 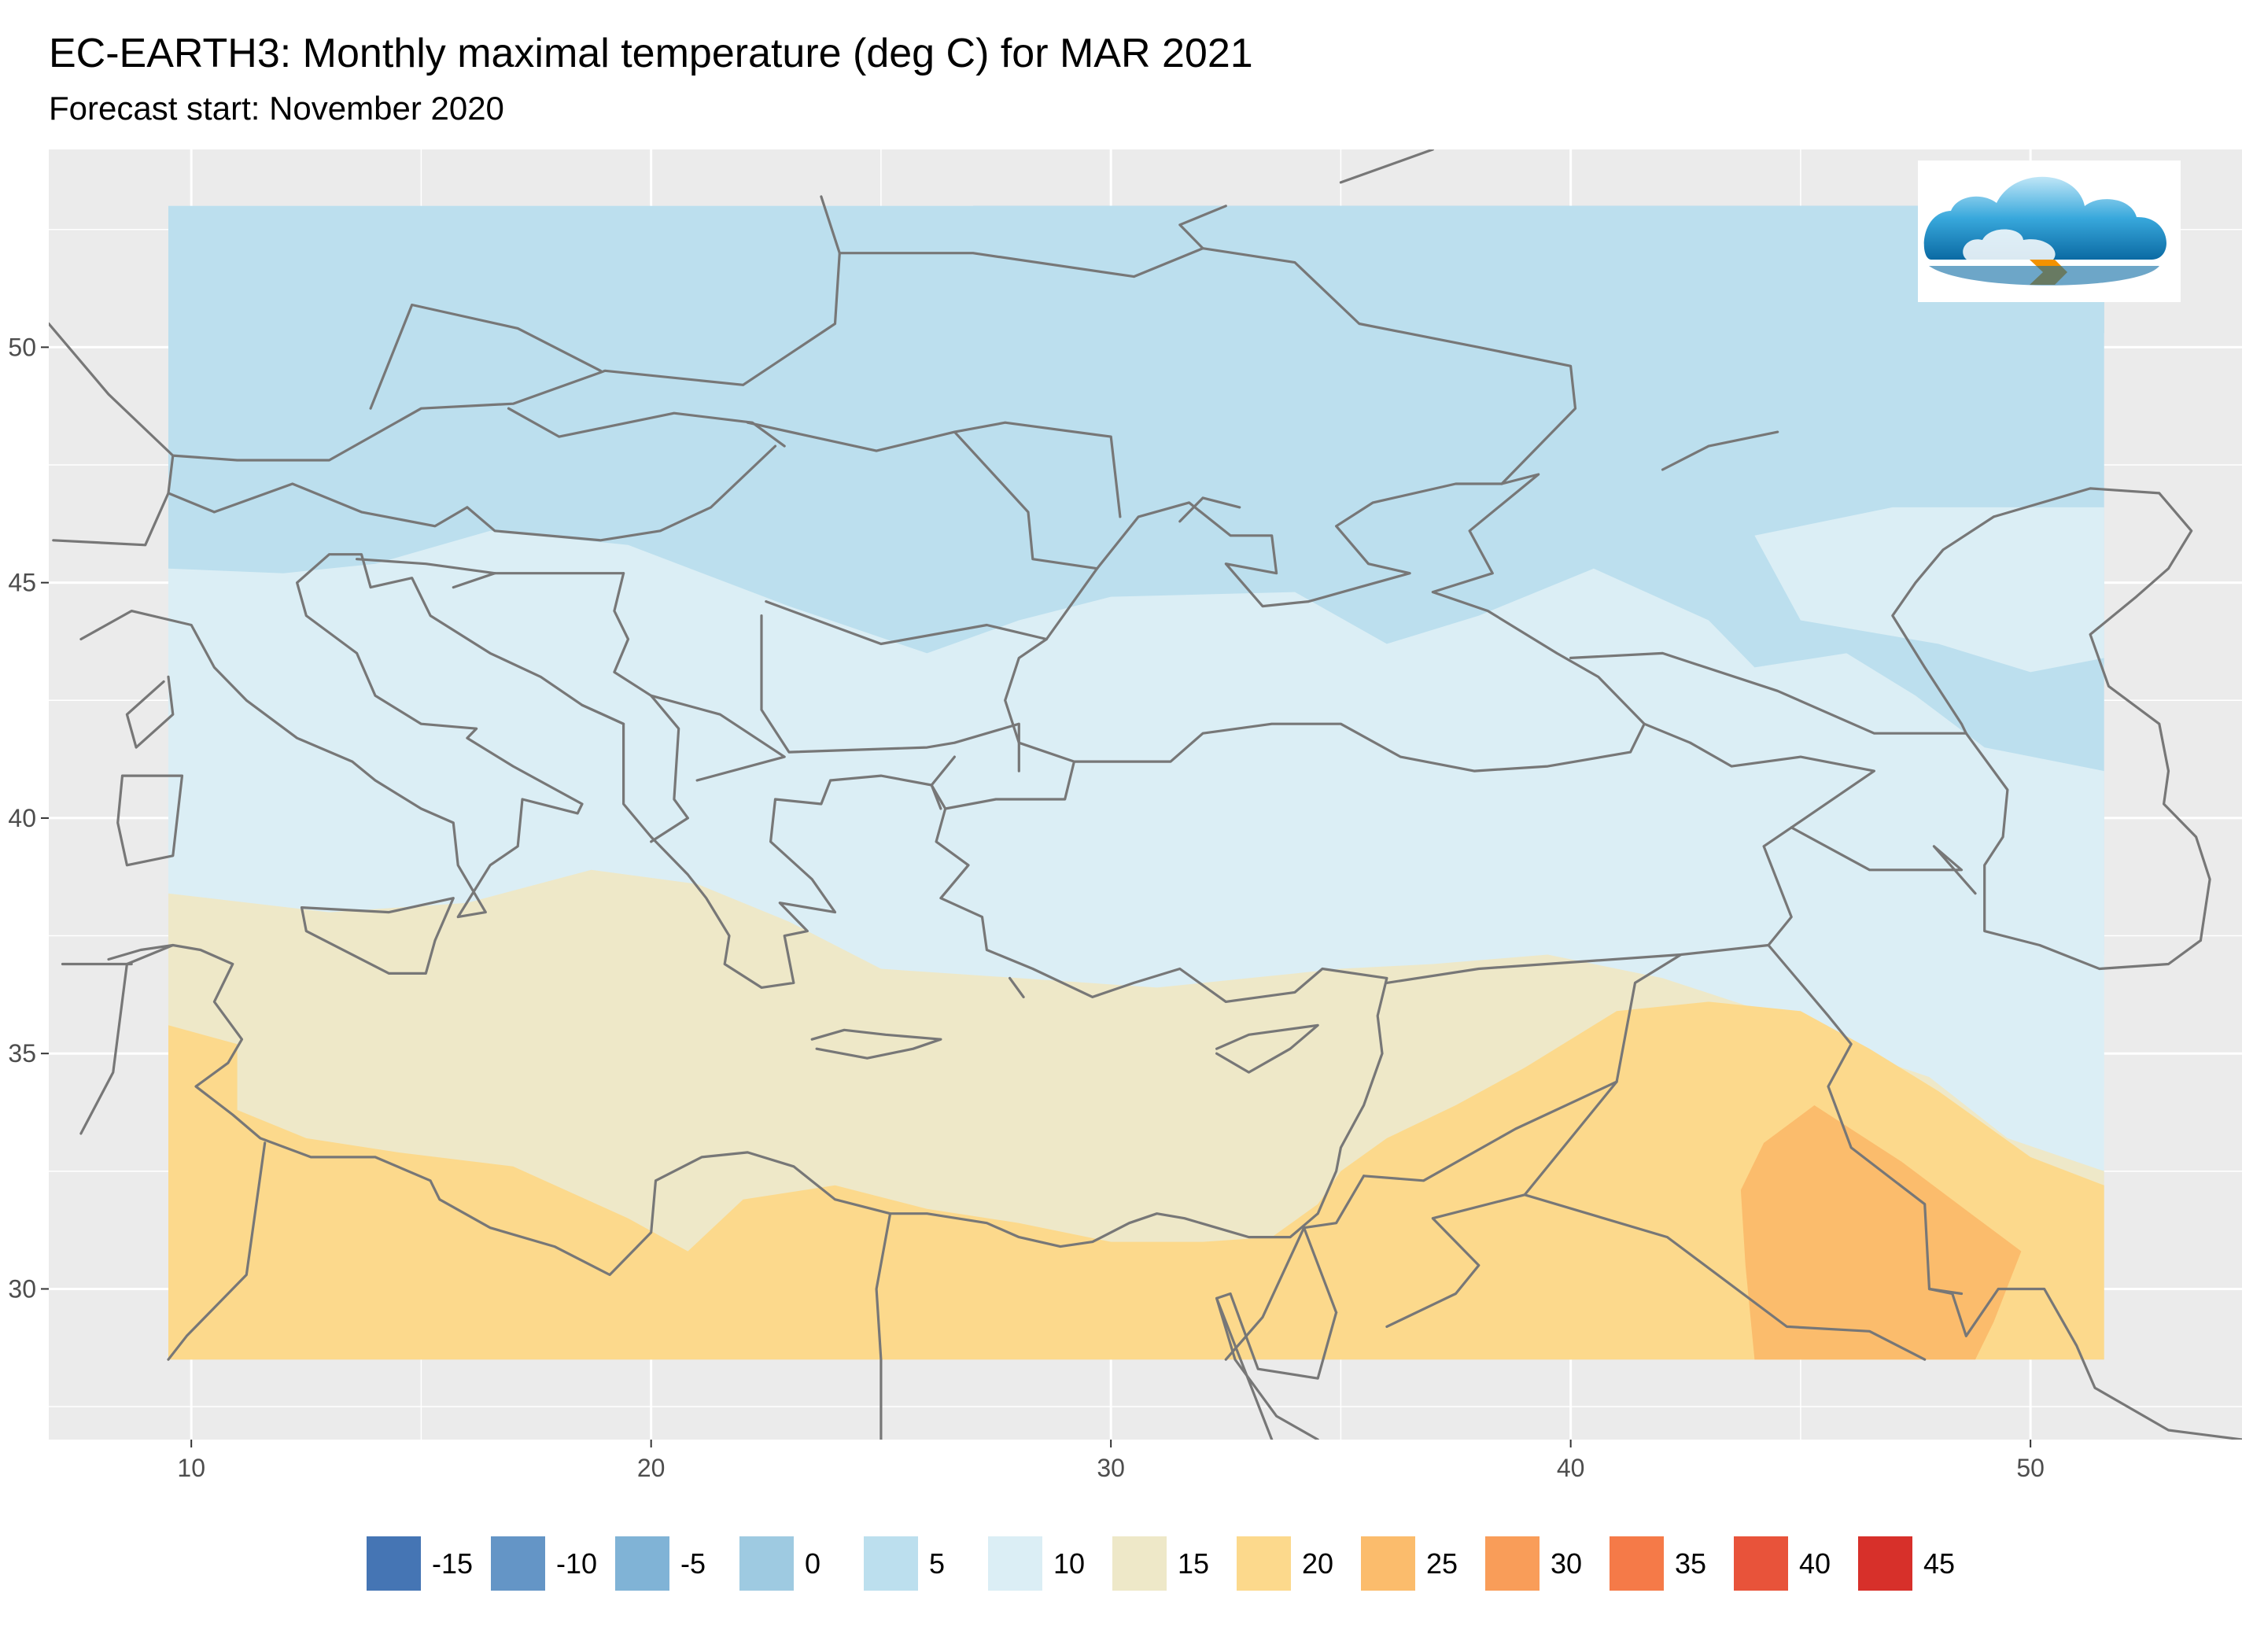 What do you see at coordinates (1442, 1563) in the screenshot?
I see `legend-label: 25` at bounding box center [1442, 1563].